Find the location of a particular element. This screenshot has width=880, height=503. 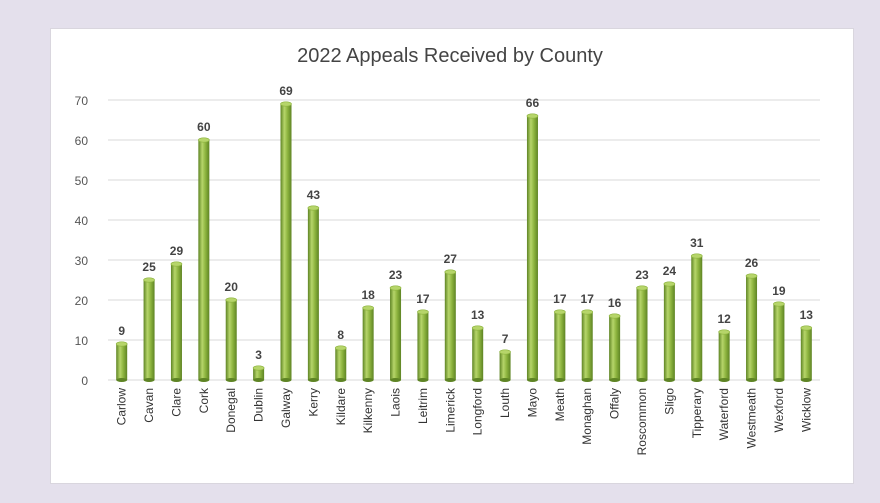

x-tick-label: Galway is located at coordinates (286, 408).